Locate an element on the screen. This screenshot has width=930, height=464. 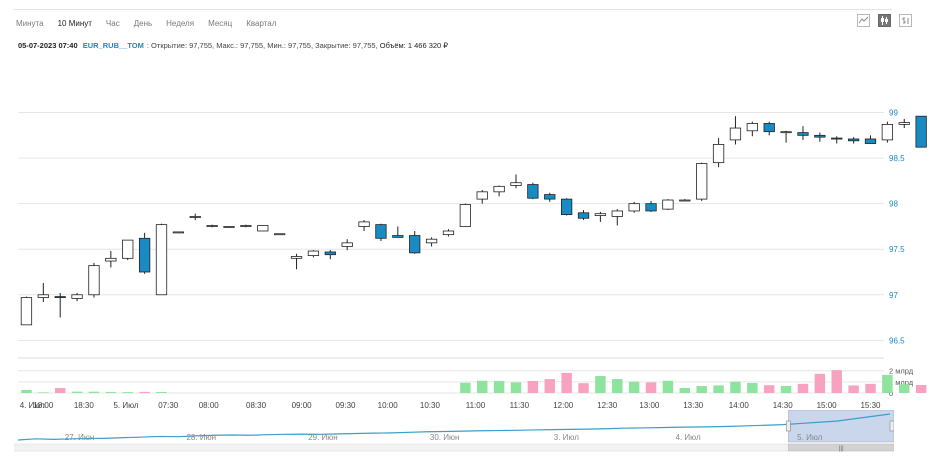
navigator-series-line is located at coordinates (454, 427).